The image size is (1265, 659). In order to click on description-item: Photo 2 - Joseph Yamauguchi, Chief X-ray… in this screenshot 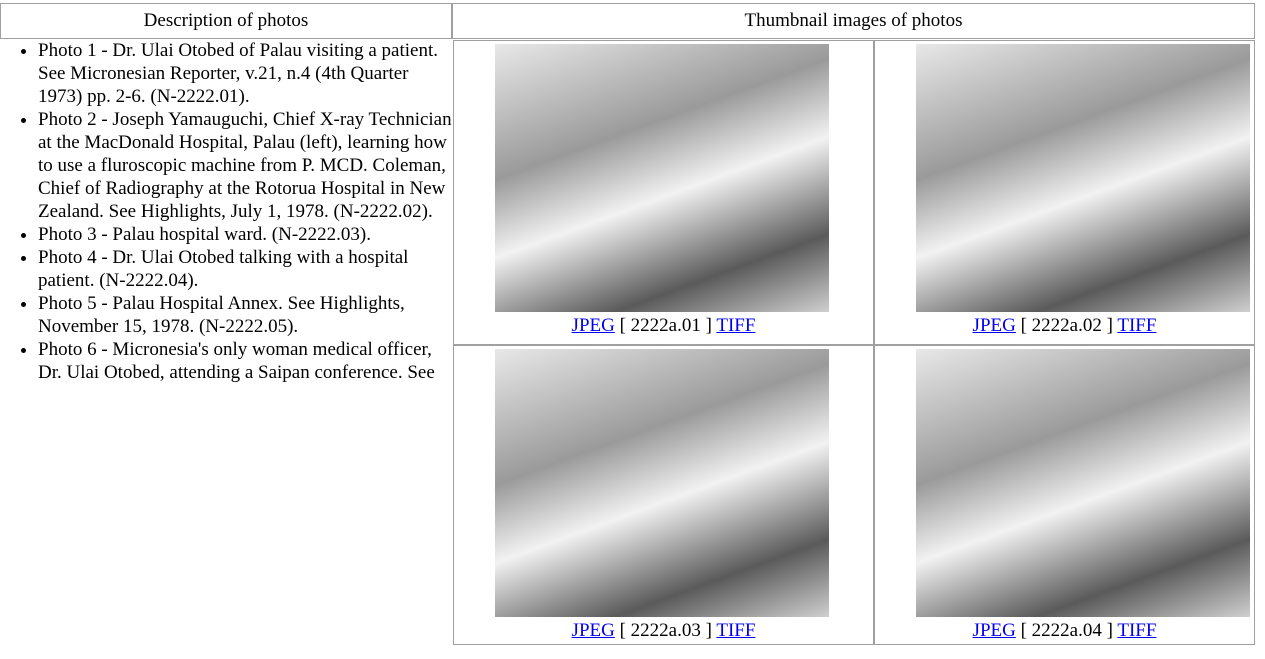, I will do `click(245, 165)`.